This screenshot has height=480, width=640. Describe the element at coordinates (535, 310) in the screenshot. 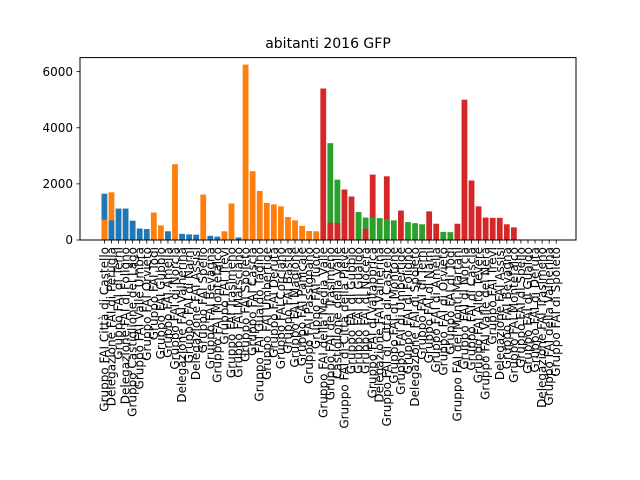

I see `x-tick-label: Gruppo FAI di Deruta` at that location.